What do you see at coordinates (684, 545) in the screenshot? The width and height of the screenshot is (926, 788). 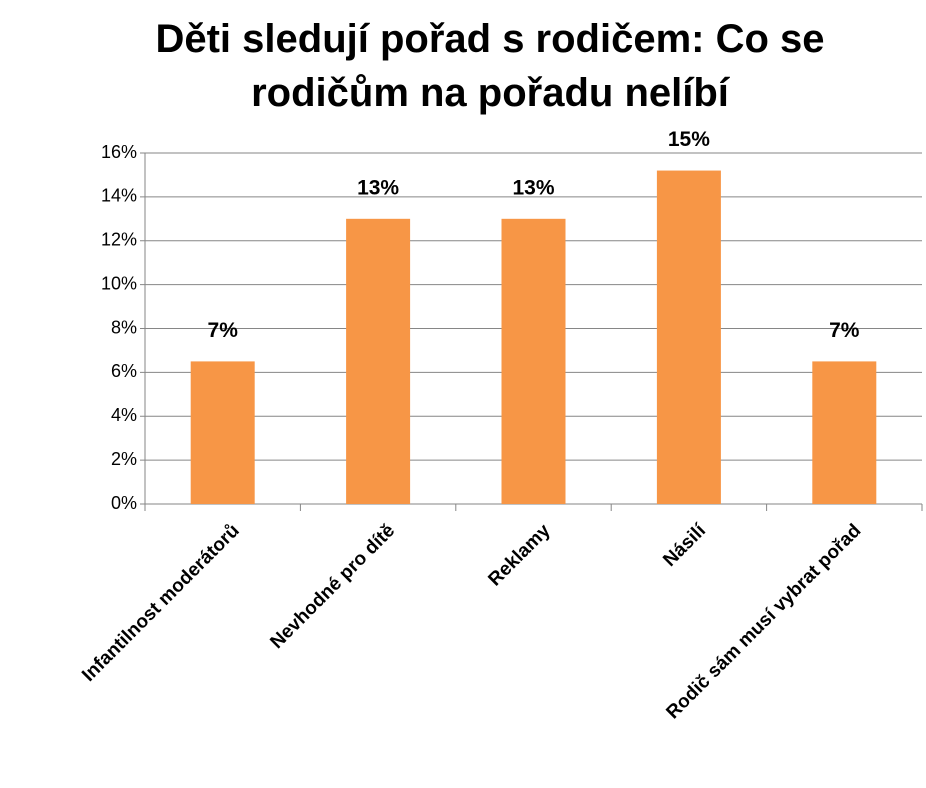 I see `x-tick-label: Násilí` at bounding box center [684, 545].